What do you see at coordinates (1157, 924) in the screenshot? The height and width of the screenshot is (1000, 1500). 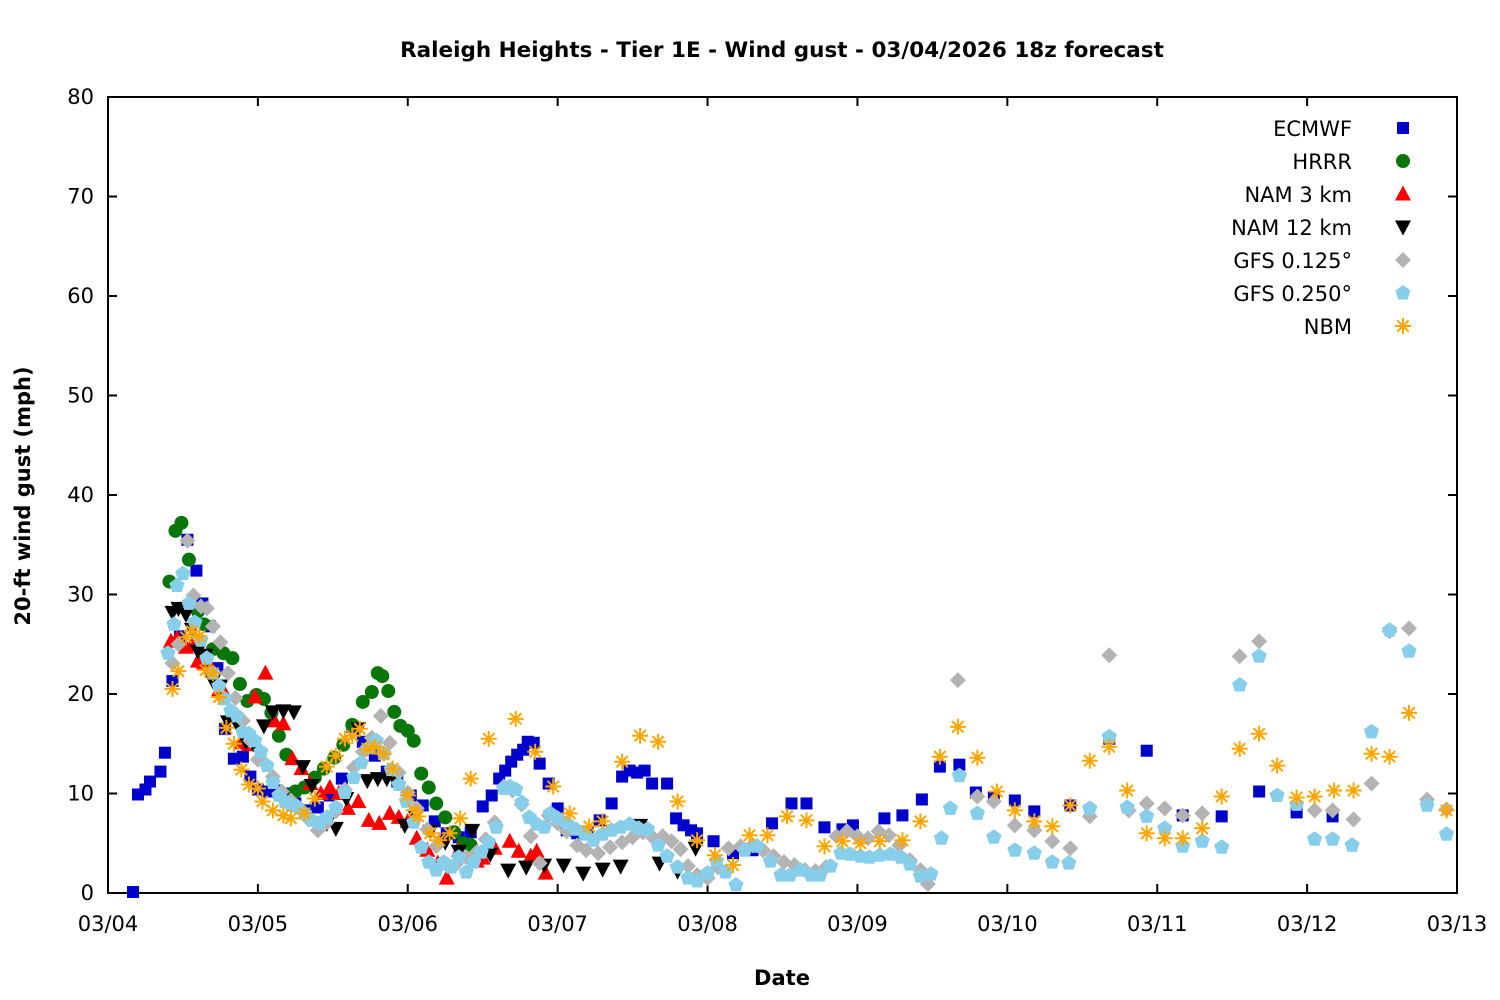 I see `x-tick-label: 03/11` at bounding box center [1157, 924].